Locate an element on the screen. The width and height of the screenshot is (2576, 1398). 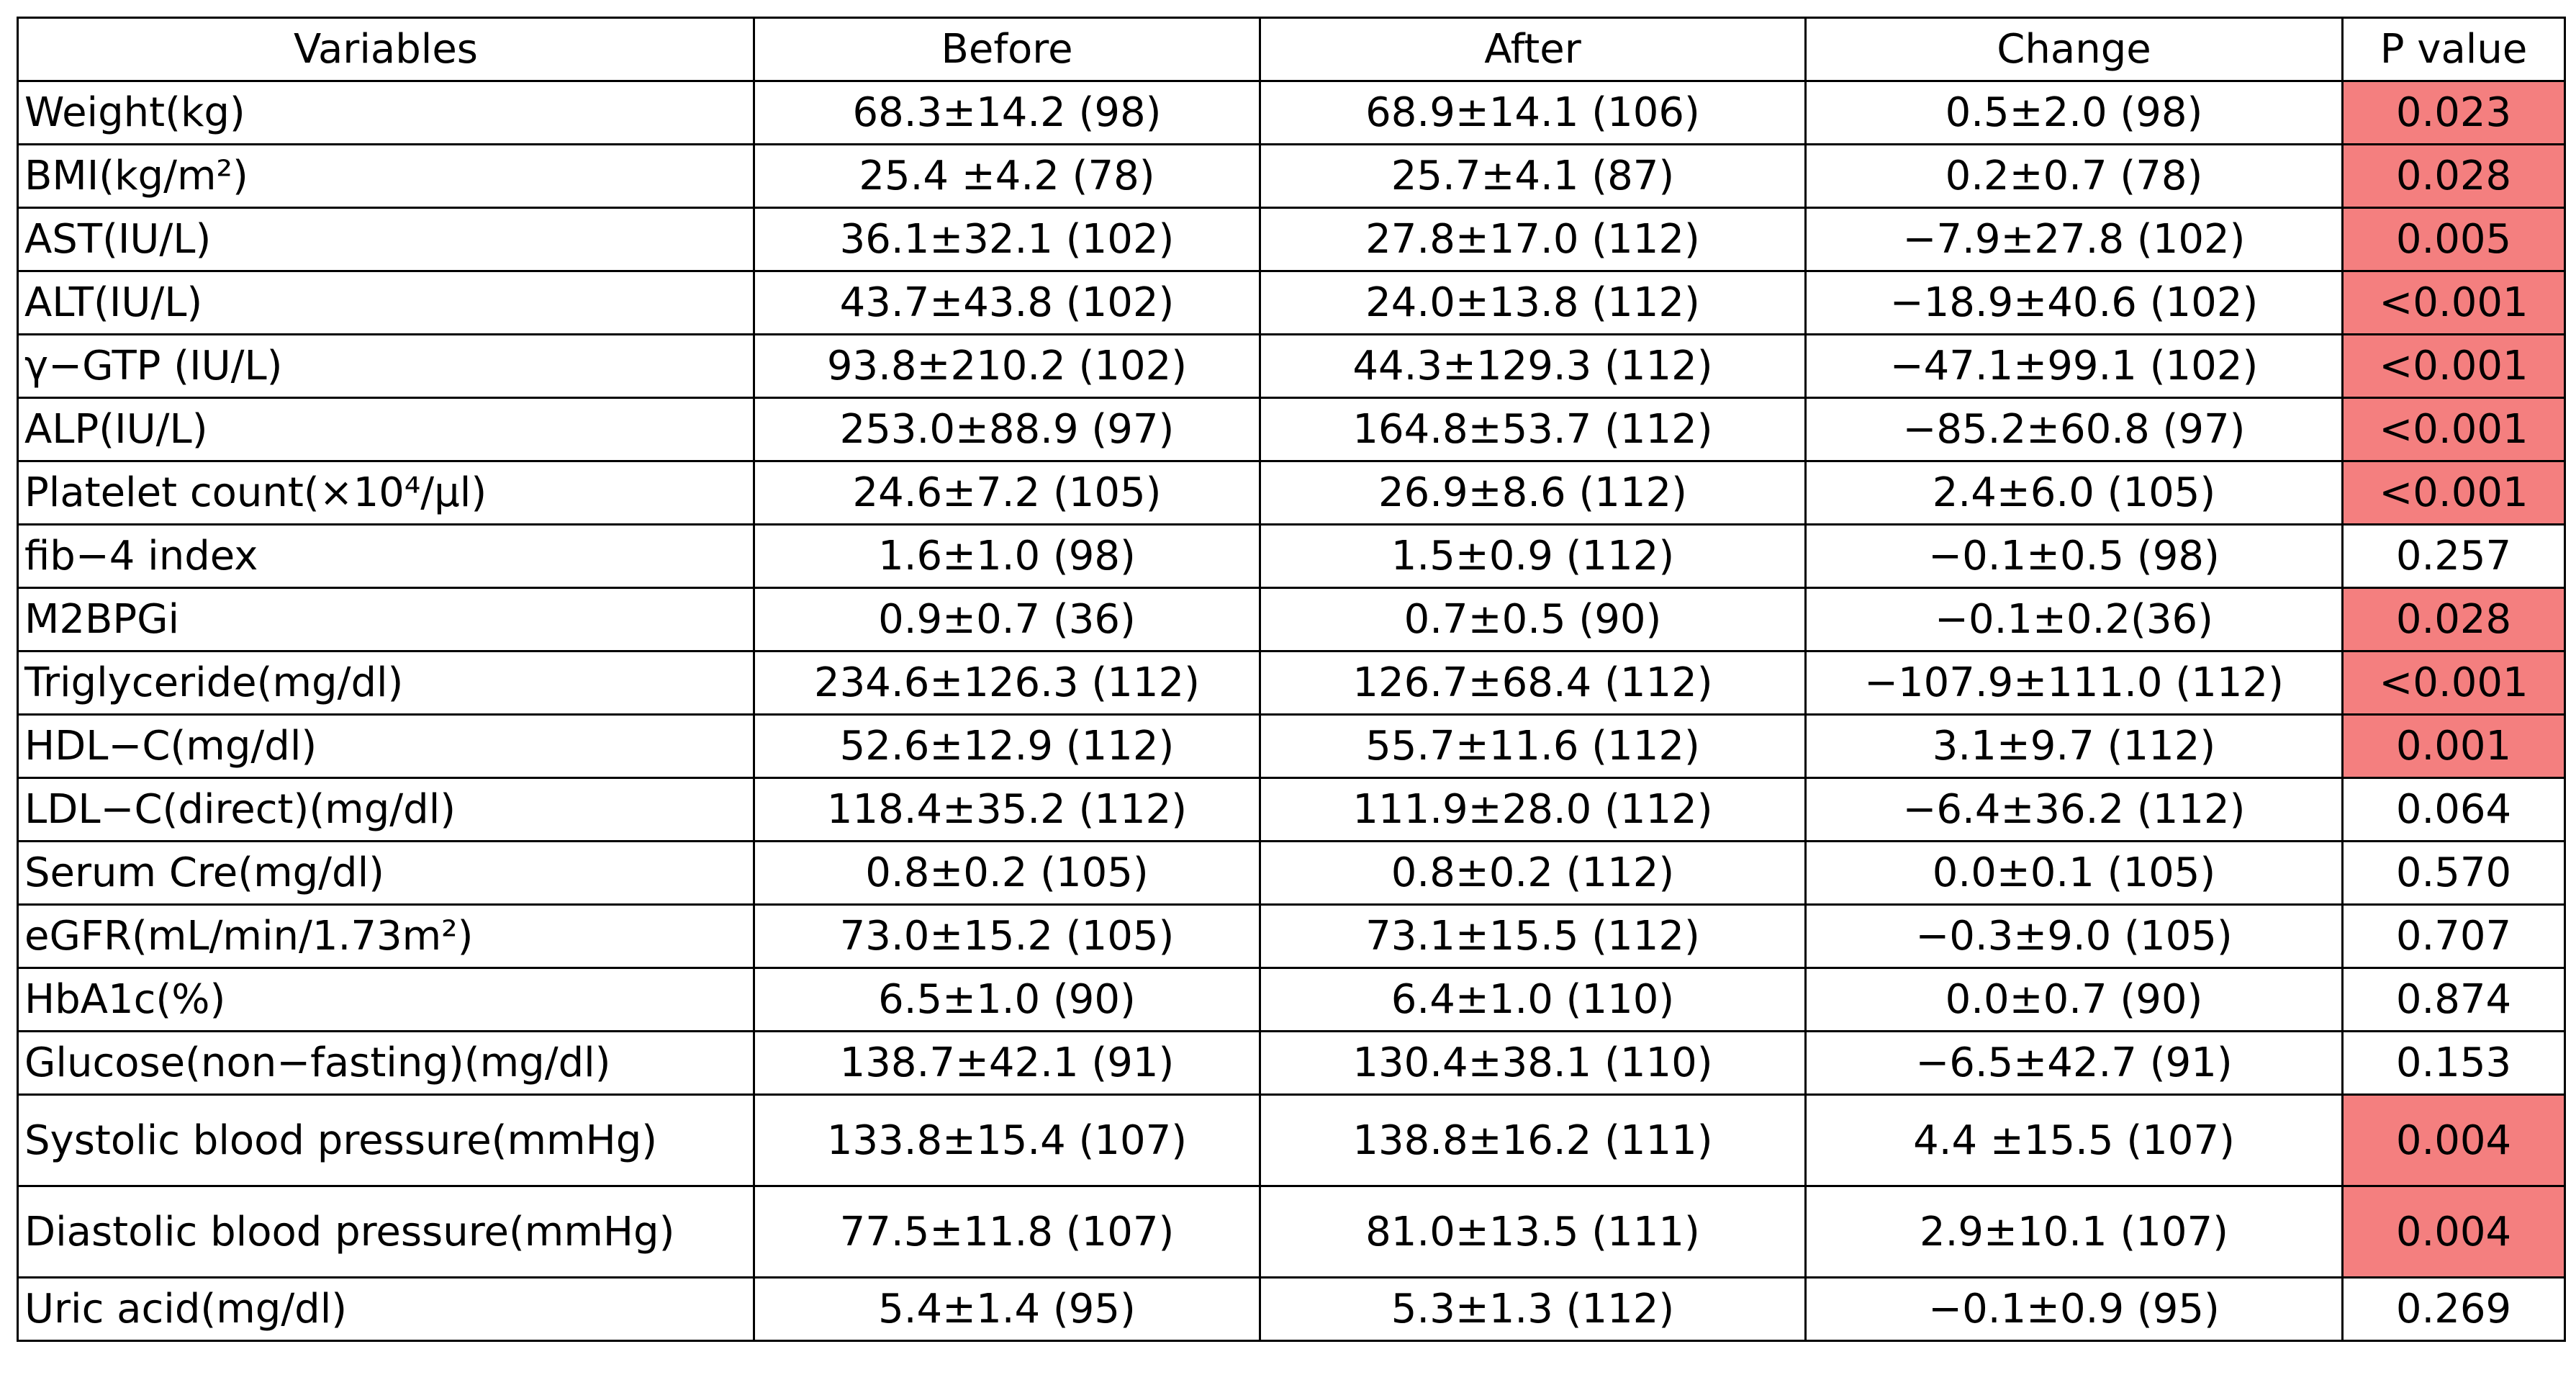
value-cell: 52.6±12.9 (112) is located at coordinates (1007, 746).